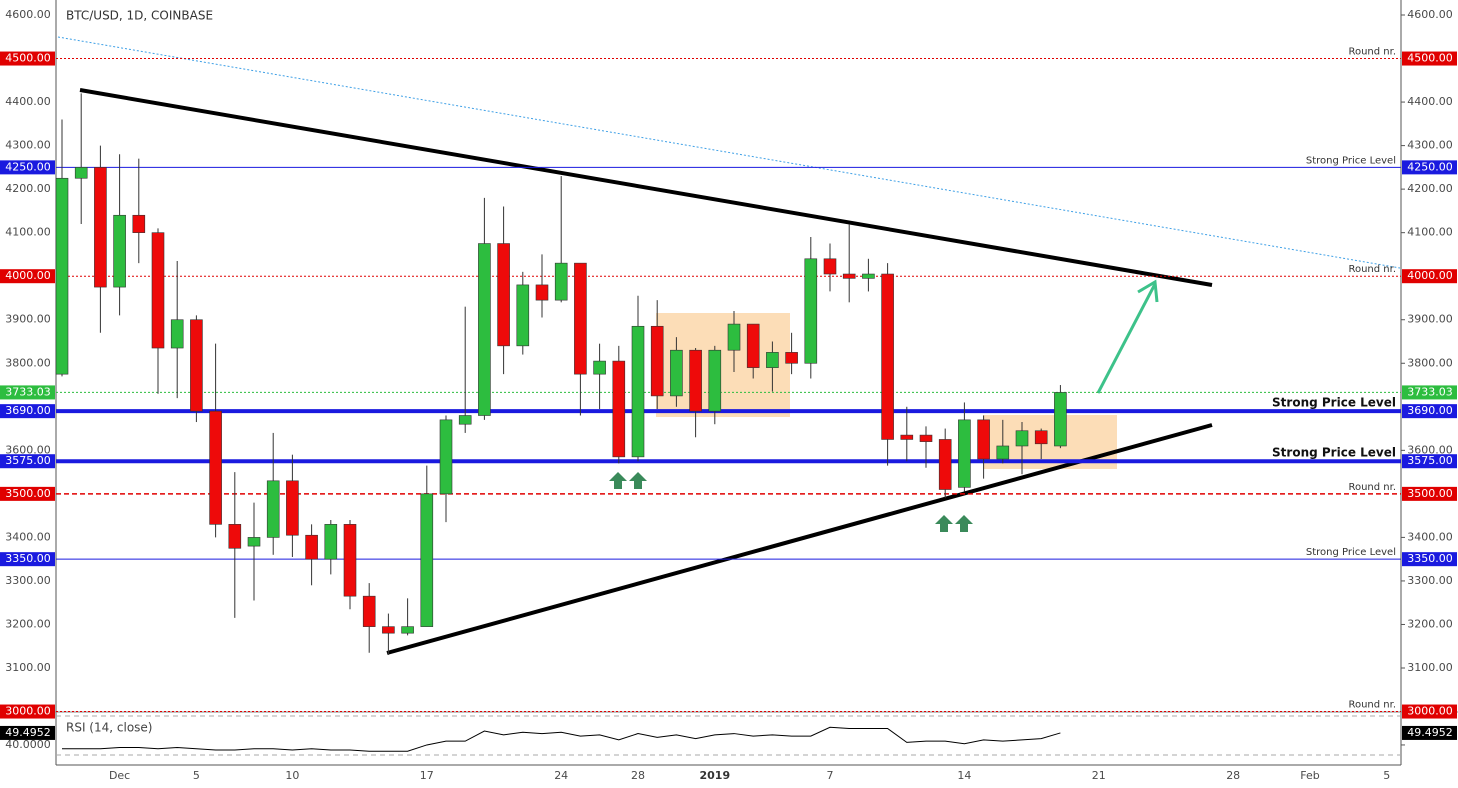  I want to click on x-tick-label: 17, so click(427, 775).